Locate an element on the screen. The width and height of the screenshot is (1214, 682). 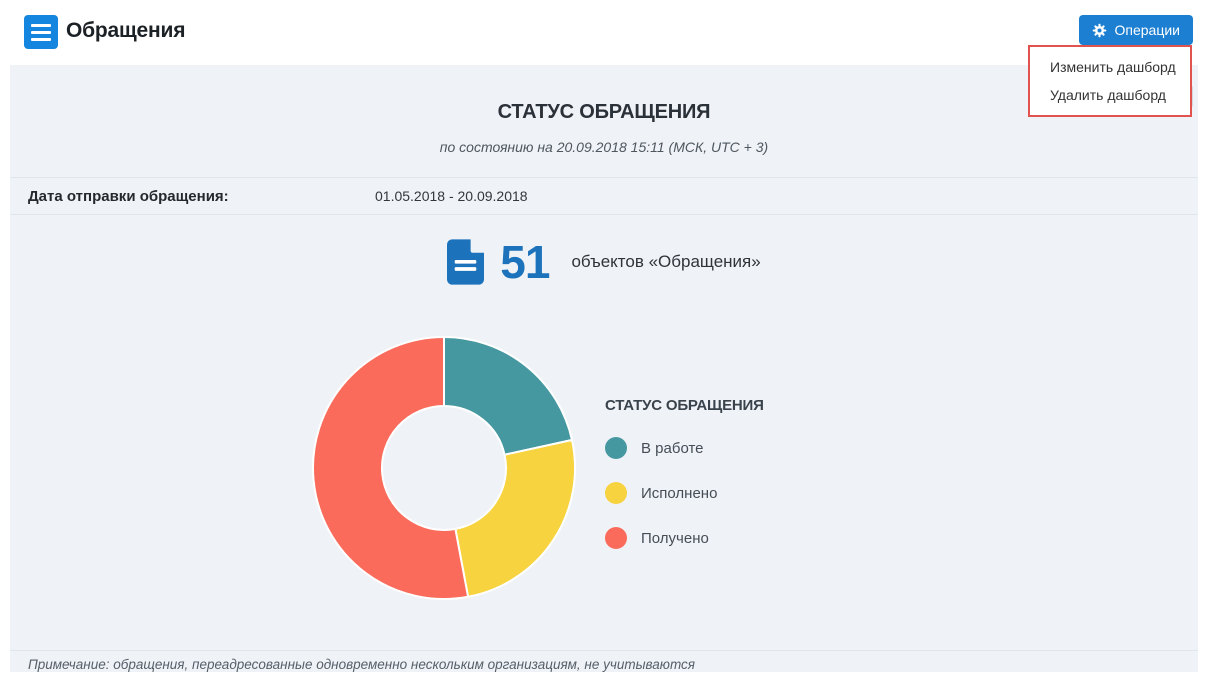
legend-label: В работе is located at coordinates (672, 448).